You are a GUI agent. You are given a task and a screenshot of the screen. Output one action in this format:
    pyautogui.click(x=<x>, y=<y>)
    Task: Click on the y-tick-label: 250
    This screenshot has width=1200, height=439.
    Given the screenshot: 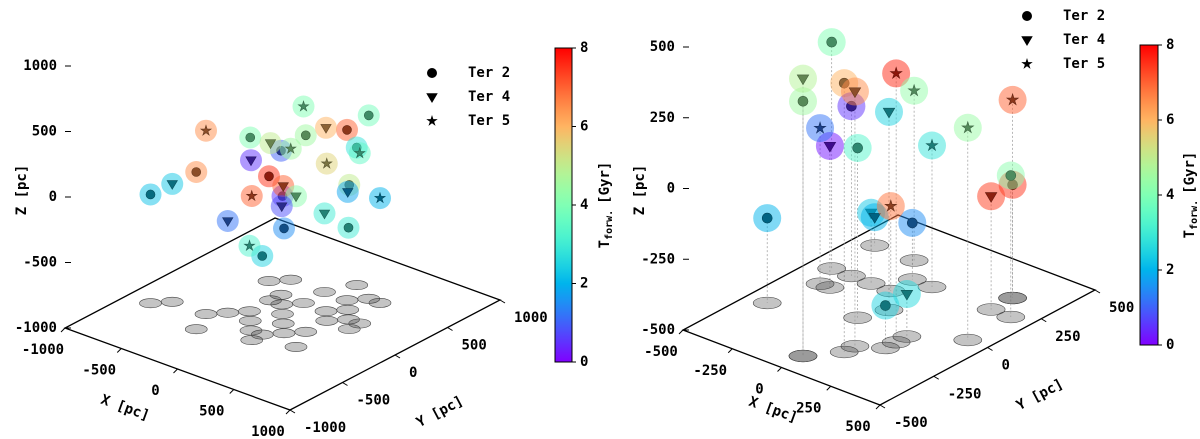 What is the action you would take?
    pyautogui.click(x=1067, y=337)
    